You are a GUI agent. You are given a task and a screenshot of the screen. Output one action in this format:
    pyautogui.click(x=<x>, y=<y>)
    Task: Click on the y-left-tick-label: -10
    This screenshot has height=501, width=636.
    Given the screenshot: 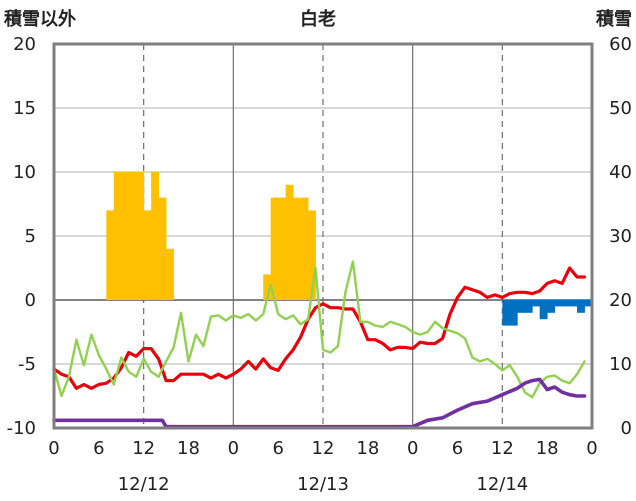 What is the action you would take?
    pyautogui.click(x=21, y=428)
    